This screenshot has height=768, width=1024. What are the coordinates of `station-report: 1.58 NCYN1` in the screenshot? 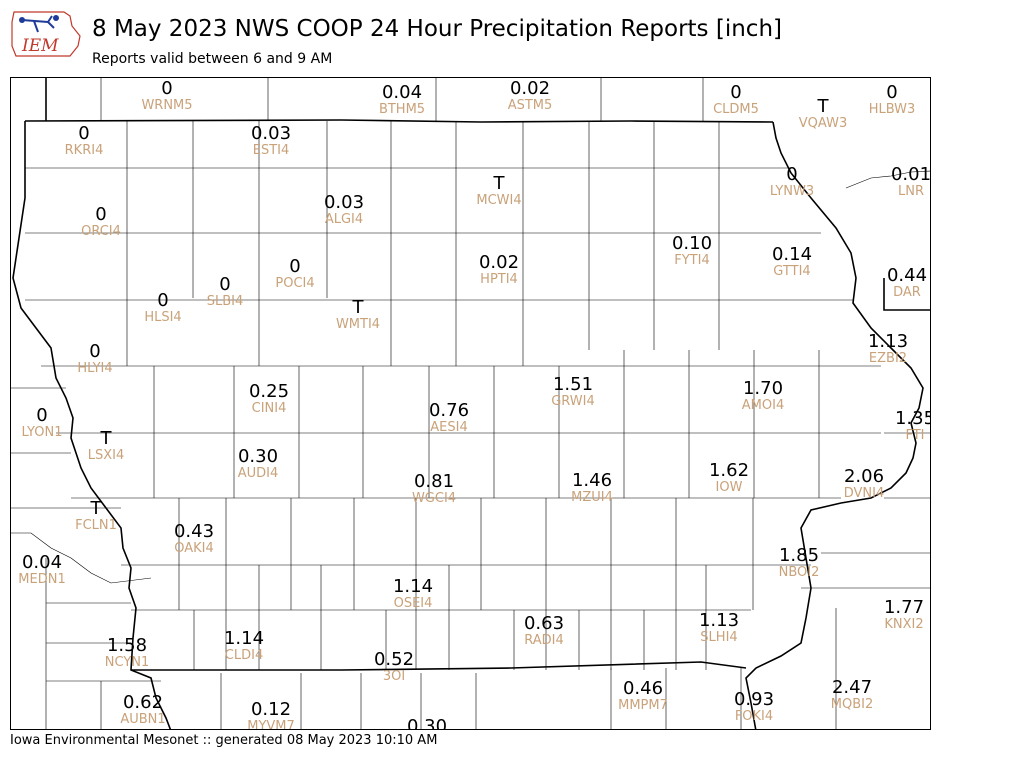 It's located at (127, 652).